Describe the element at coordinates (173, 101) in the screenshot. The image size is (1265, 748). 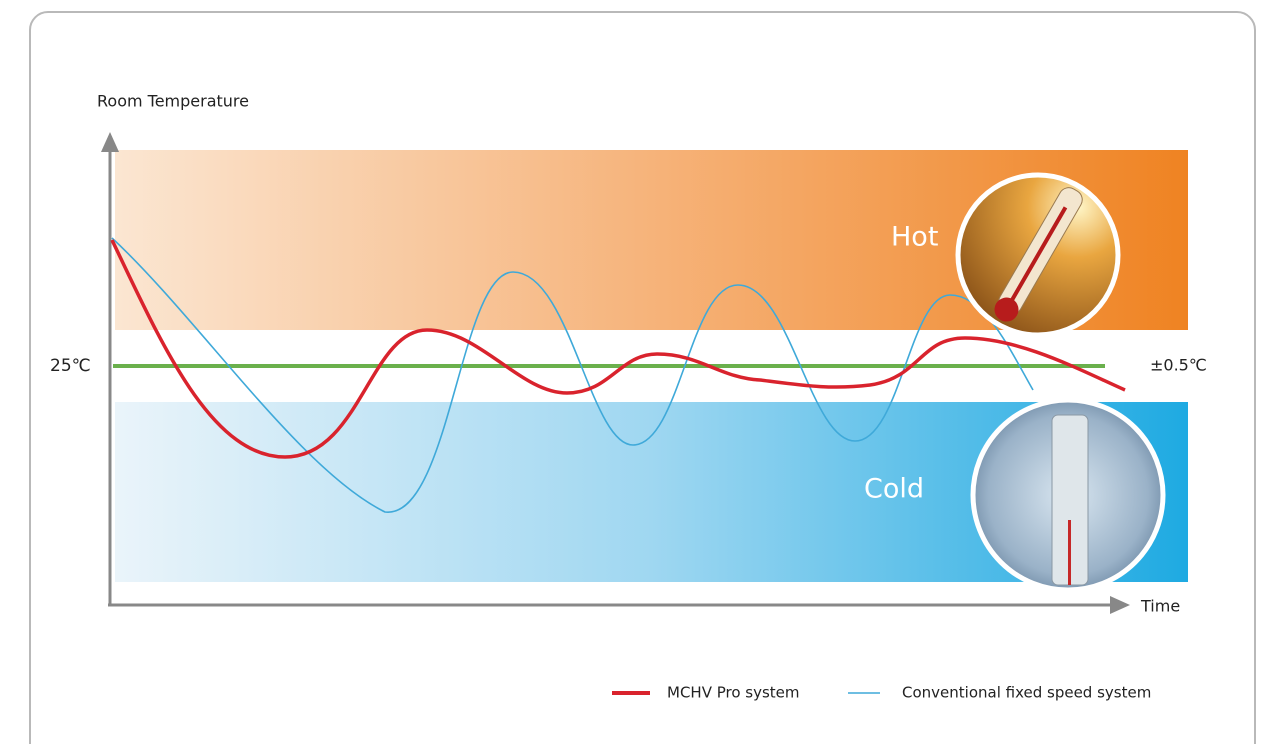
I see `y-axis-label: Room Temperature` at that location.